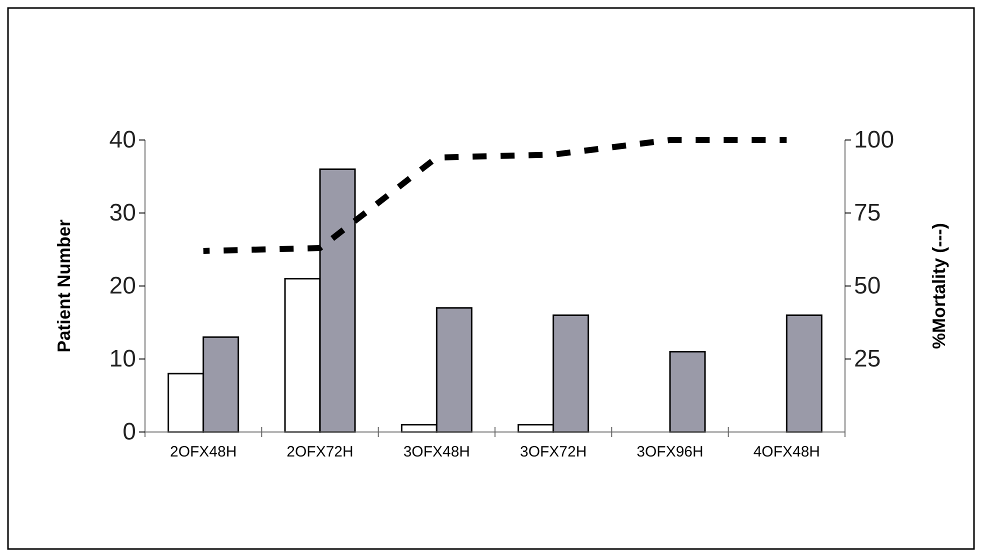  Describe the element at coordinates (129, 432) in the screenshot. I see `y-tick-label: 0` at that location.